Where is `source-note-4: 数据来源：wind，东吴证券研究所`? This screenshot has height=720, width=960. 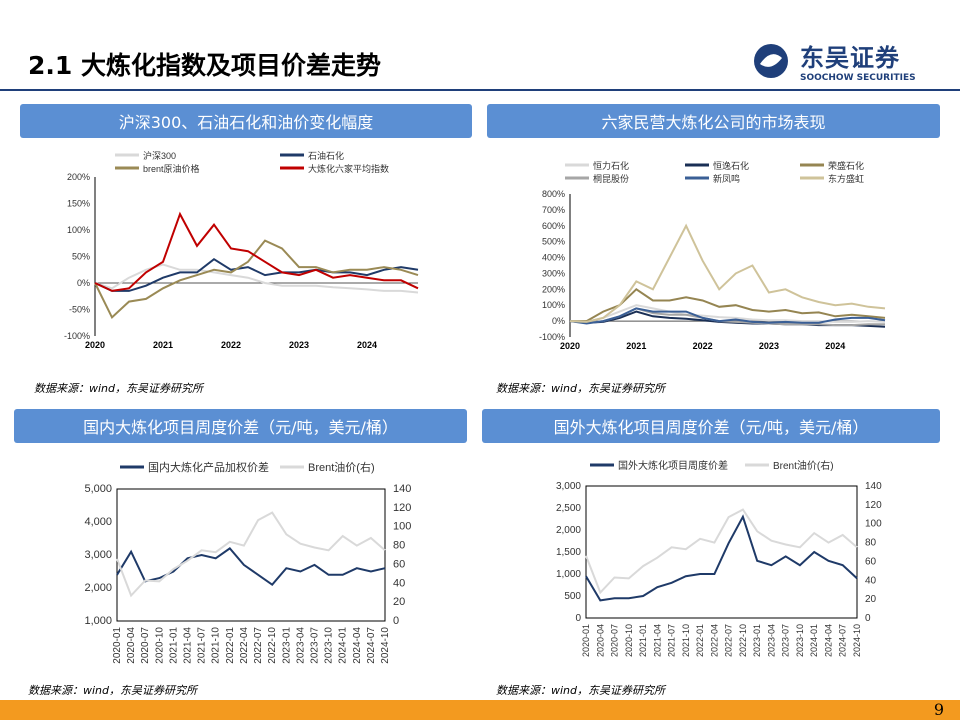 source-note-4: 数据来源：wind，东吴证券研究所 is located at coordinates (581, 690).